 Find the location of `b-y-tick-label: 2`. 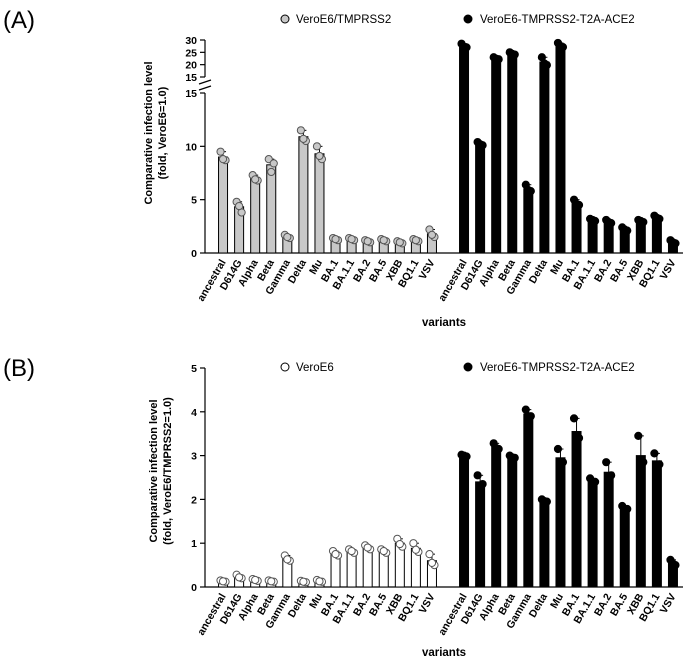

b-y-tick-label: 2 is located at coordinates (194, 500).